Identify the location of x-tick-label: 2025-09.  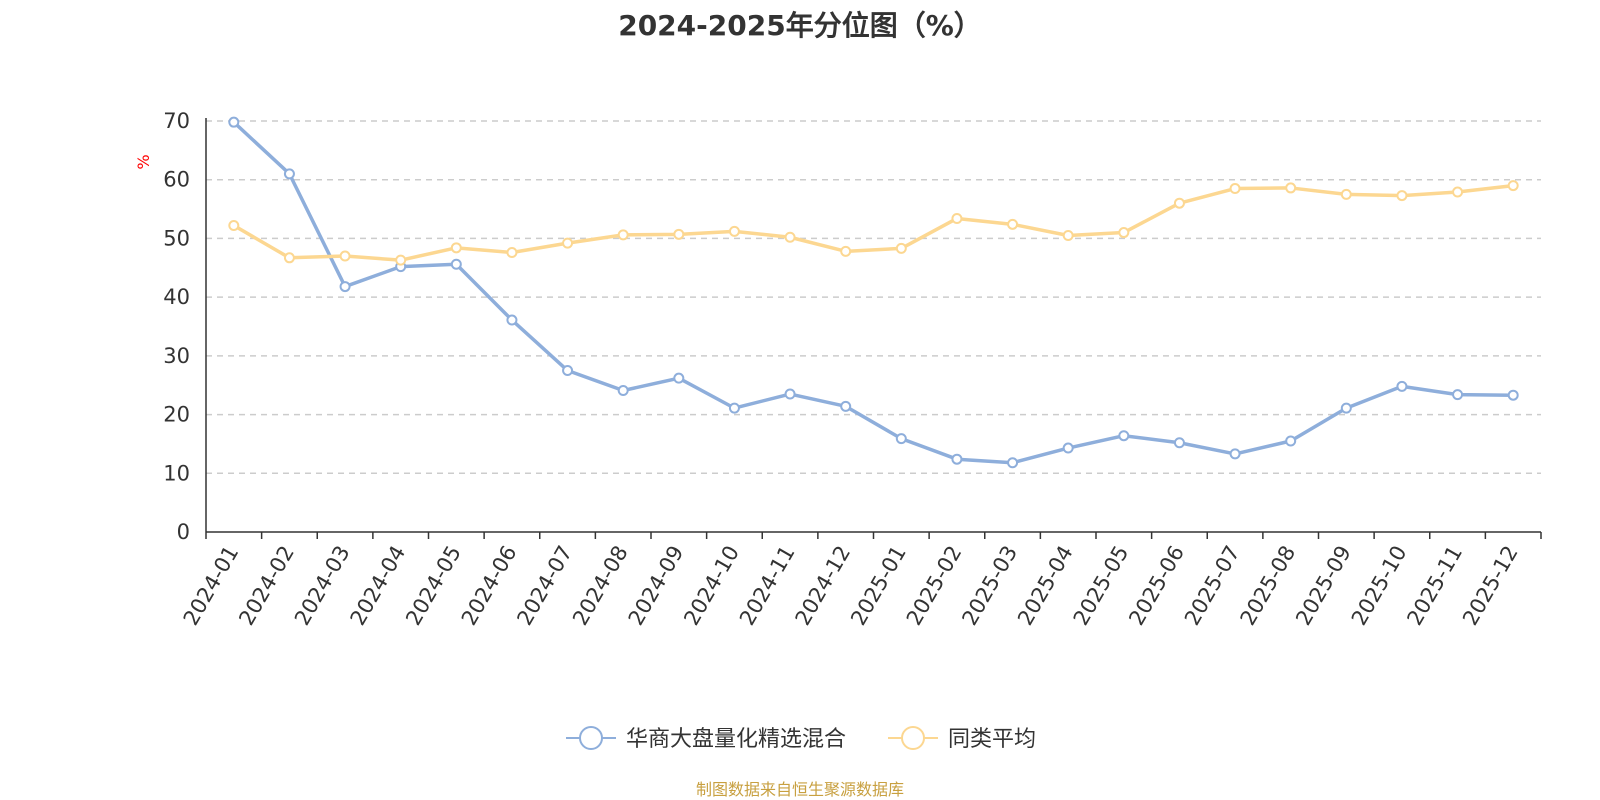
(1323, 586).